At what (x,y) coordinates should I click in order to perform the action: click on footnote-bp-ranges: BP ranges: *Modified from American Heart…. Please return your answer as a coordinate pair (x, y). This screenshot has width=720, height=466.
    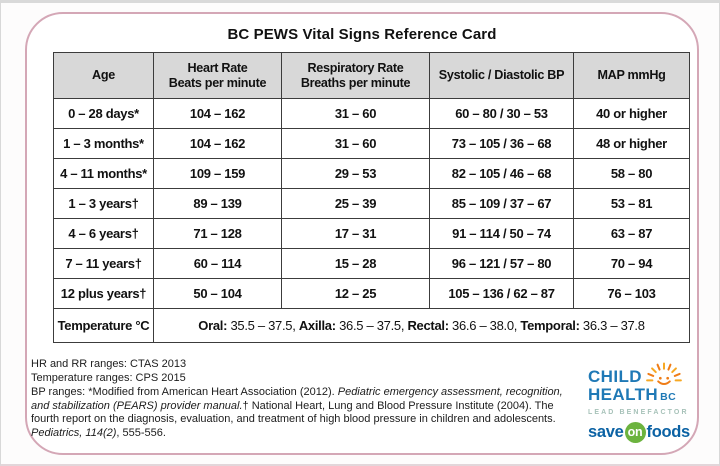
    Looking at the image, I should click on (307, 413).